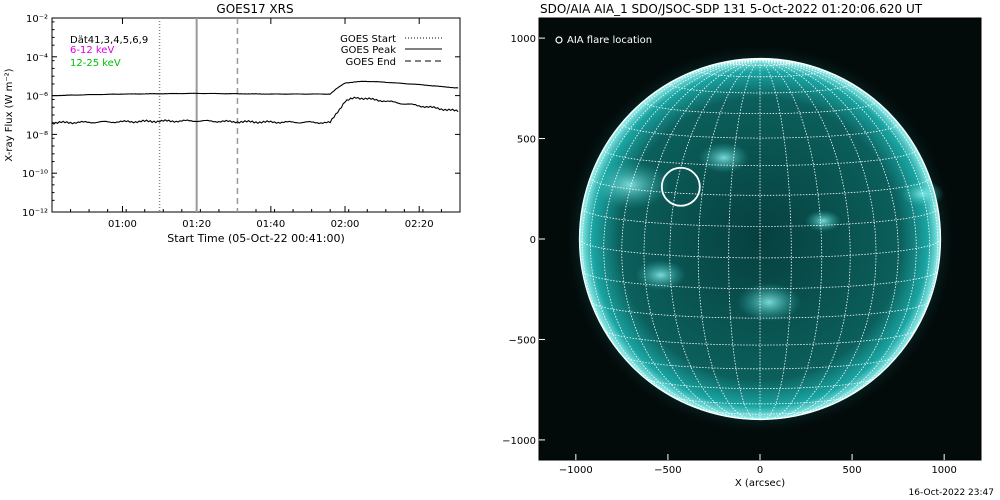 Image resolution: width=1000 pixels, height=500 pixels. What do you see at coordinates (109, 40) in the screenshot?
I see `goes-detector-label: Dät41,3,4,5,6,9` at bounding box center [109, 40].